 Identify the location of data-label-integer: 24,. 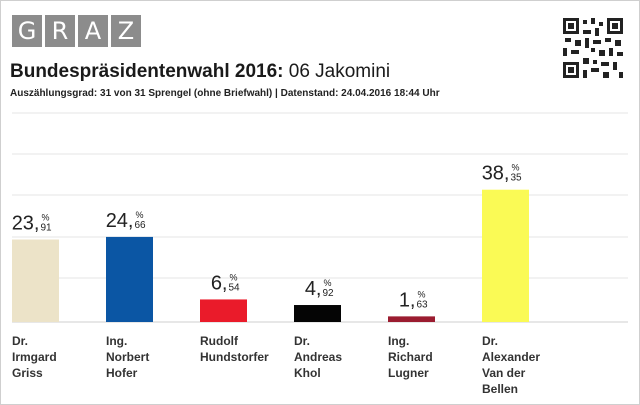
(120, 221).